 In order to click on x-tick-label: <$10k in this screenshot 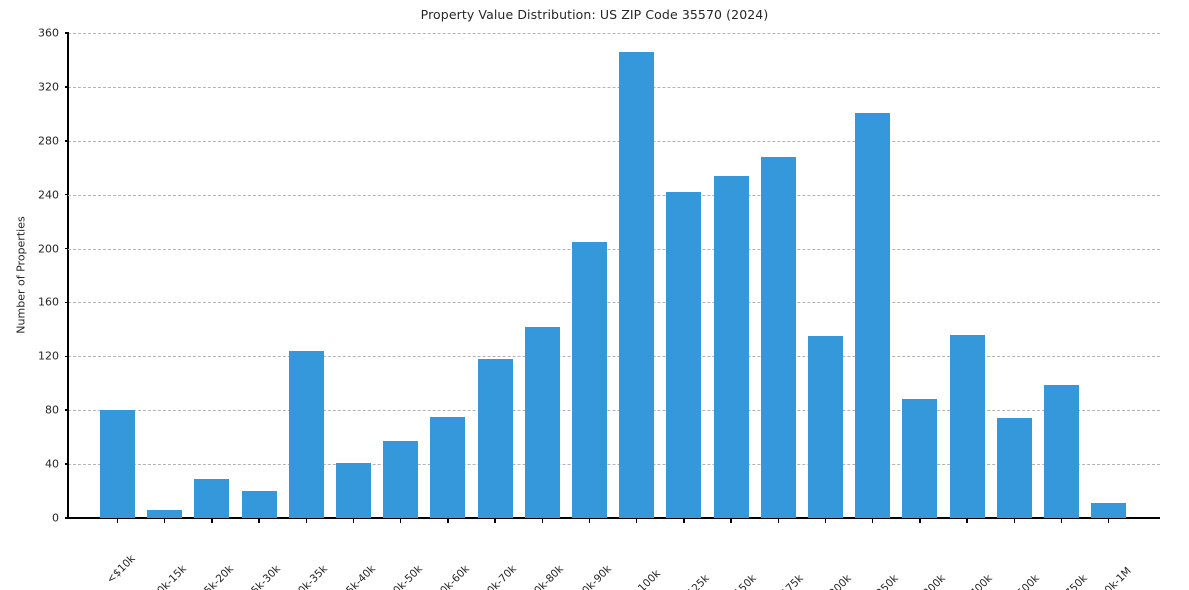, I will do `click(121, 569)`.